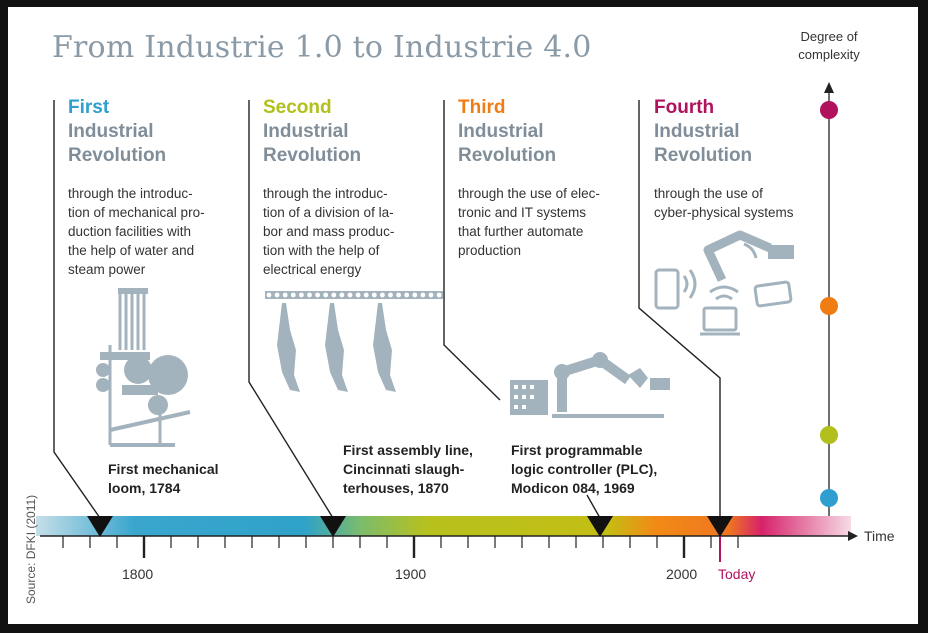 The height and width of the screenshot is (633, 928). I want to click on year-label-1800: 1800, so click(138, 574).